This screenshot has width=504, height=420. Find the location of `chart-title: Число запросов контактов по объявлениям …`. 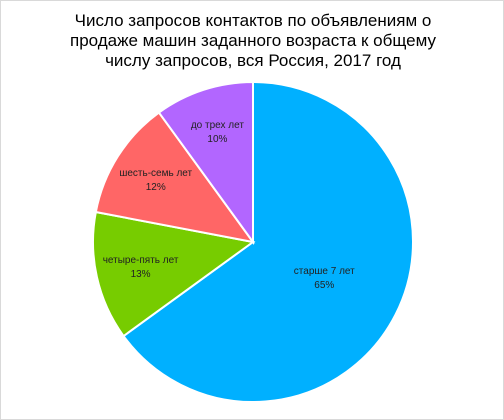

chart-title: Число запросов контактов по объявлениям … is located at coordinates (253, 40).